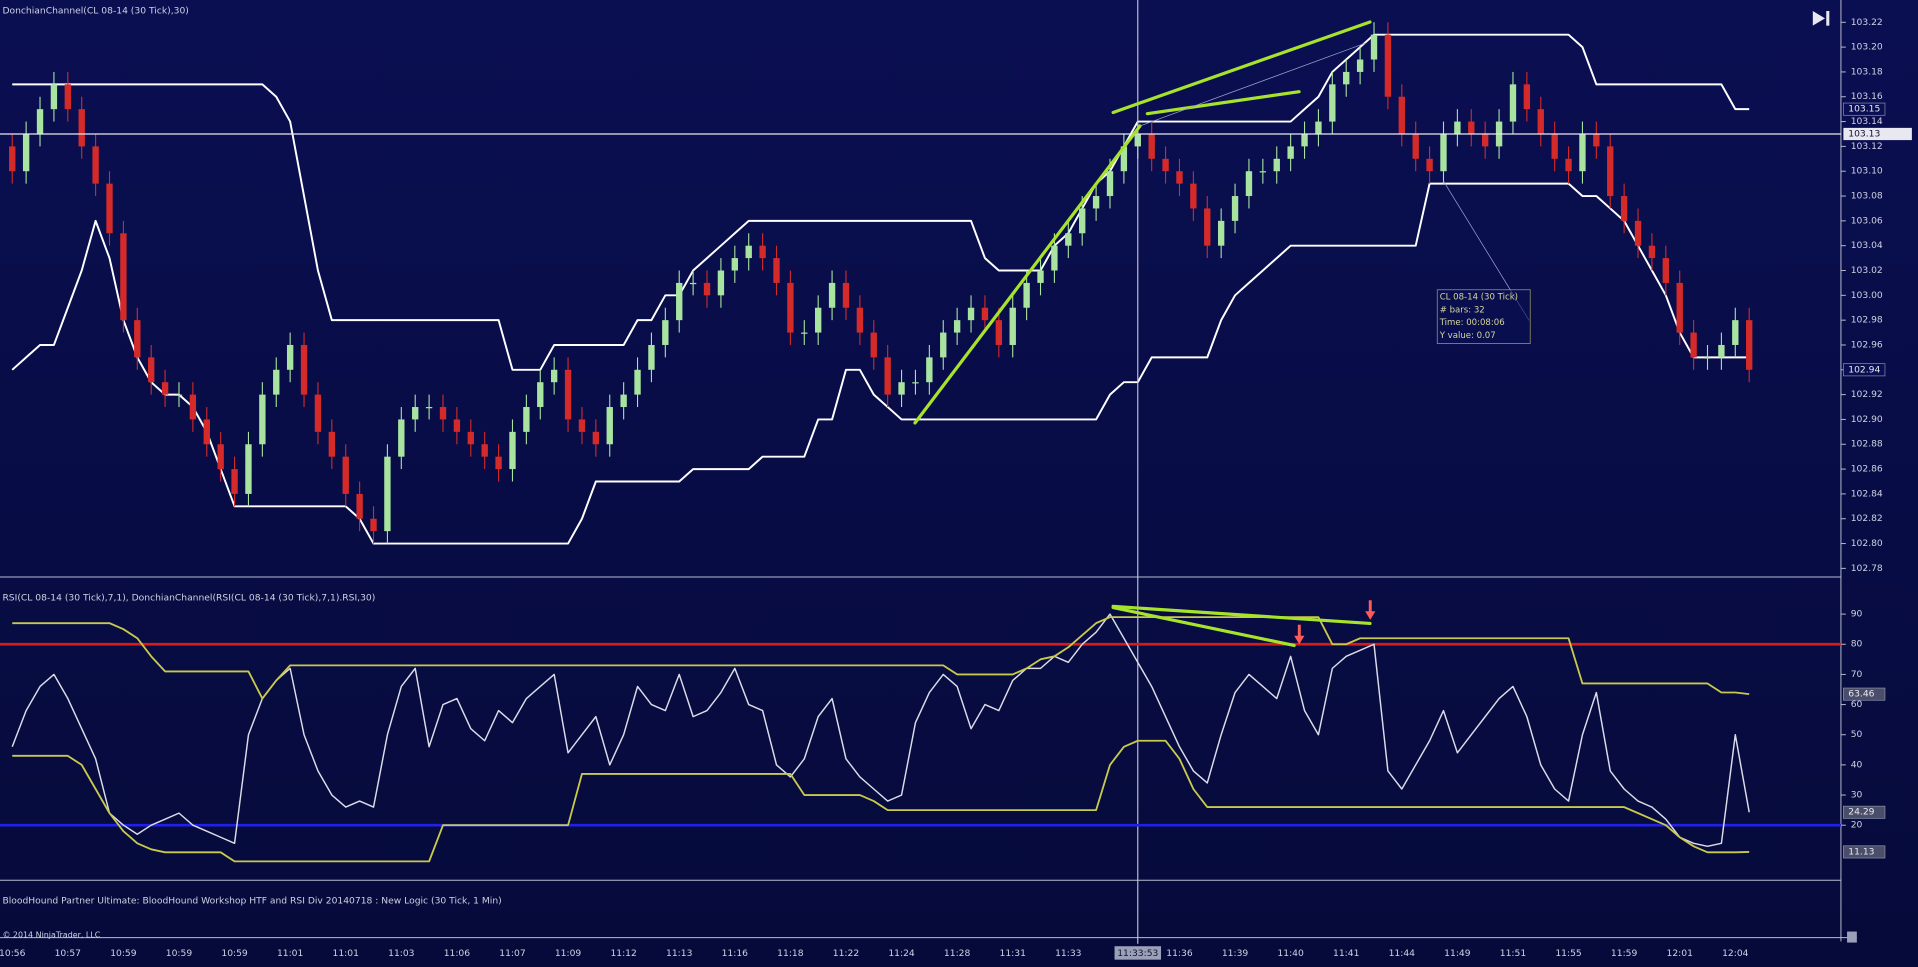 The width and height of the screenshot is (1918, 967). I want to click on y-tick-label: 103.08, so click(1867, 196).